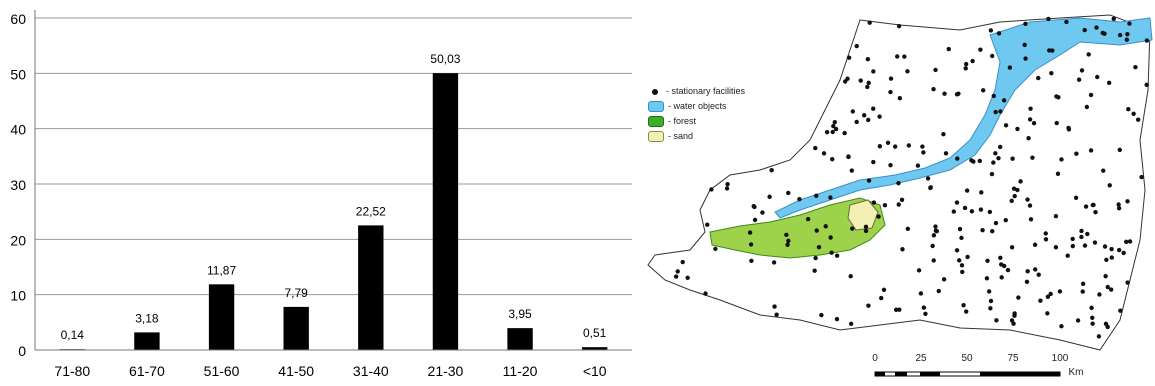 The width and height of the screenshot is (1155, 386). What do you see at coordinates (222, 371) in the screenshot?
I see `x-tick-label: 51-60` at bounding box center [222, 371].